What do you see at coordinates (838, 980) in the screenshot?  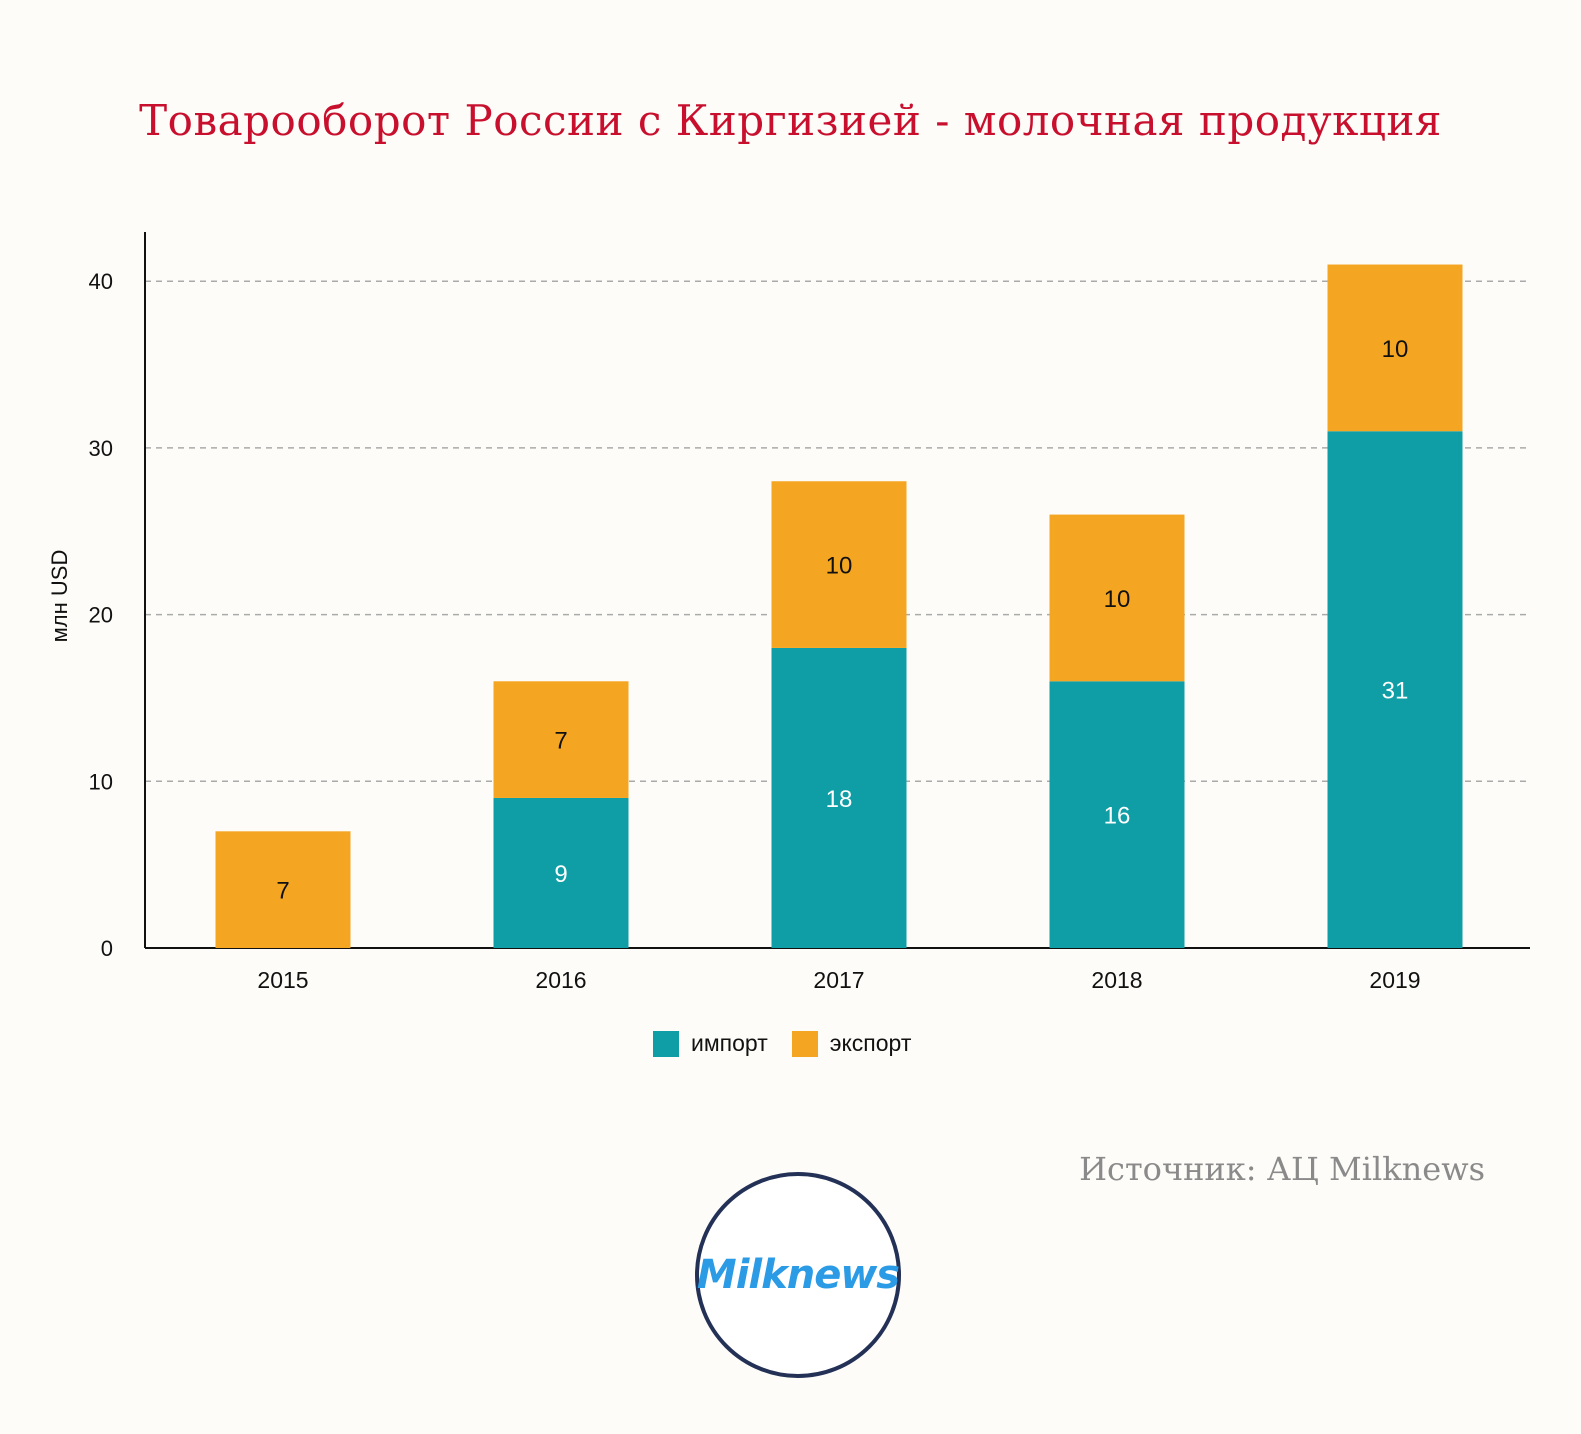 I see `x-tick-label: 2017` at bounding box center [838, 980].